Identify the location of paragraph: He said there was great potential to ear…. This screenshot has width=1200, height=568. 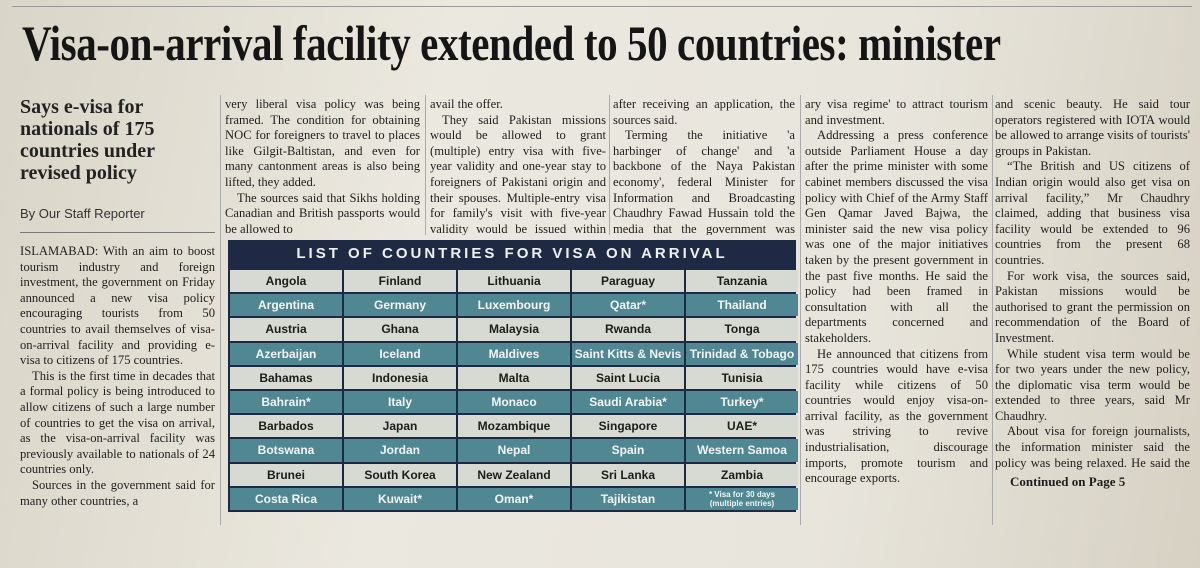
(896, 488).